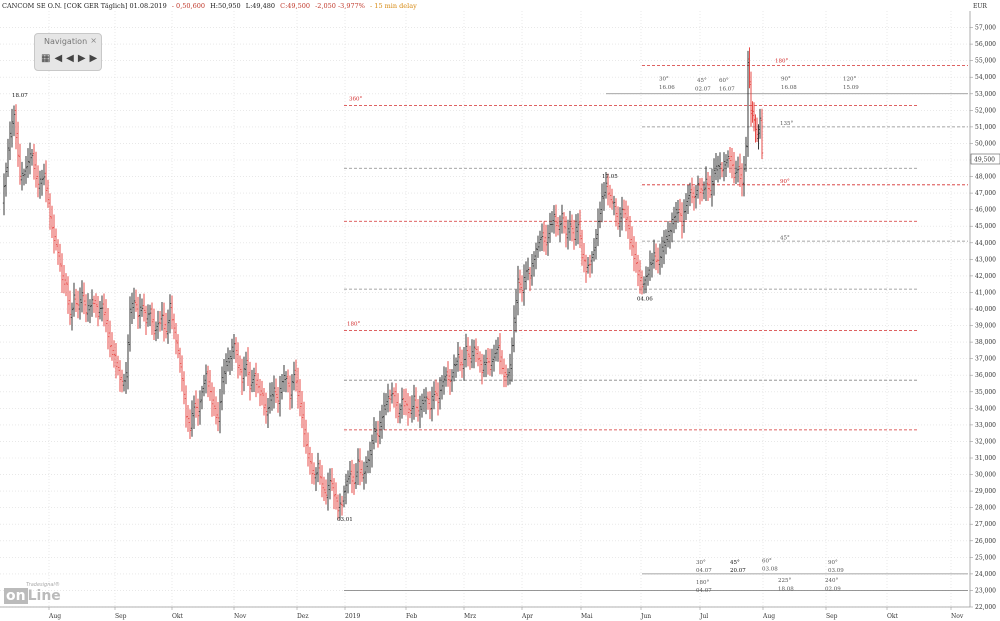 This screenshot has width=1000, height=621. What do you see at coordinates (16, 596) in the screenshot?
I see `logo-on: on` at bounding box center [16, 596].